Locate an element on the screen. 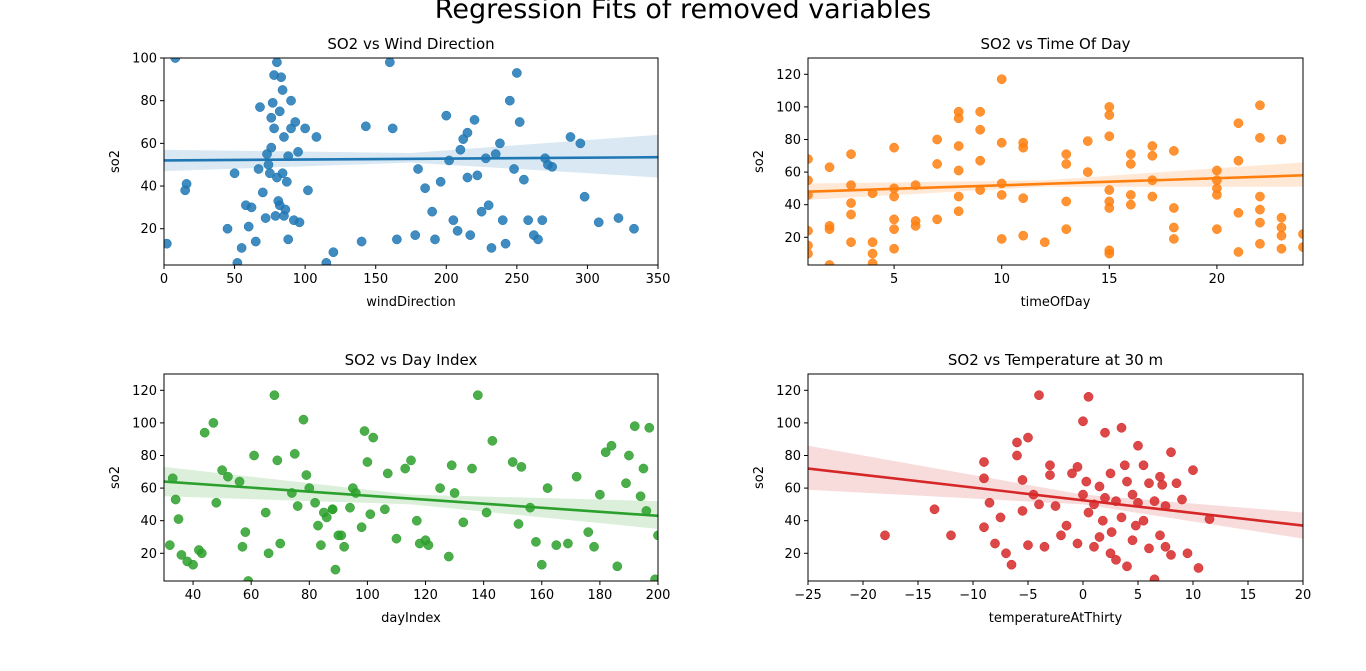  x-tick-label: 0 is located at coordinates (1083, 595).